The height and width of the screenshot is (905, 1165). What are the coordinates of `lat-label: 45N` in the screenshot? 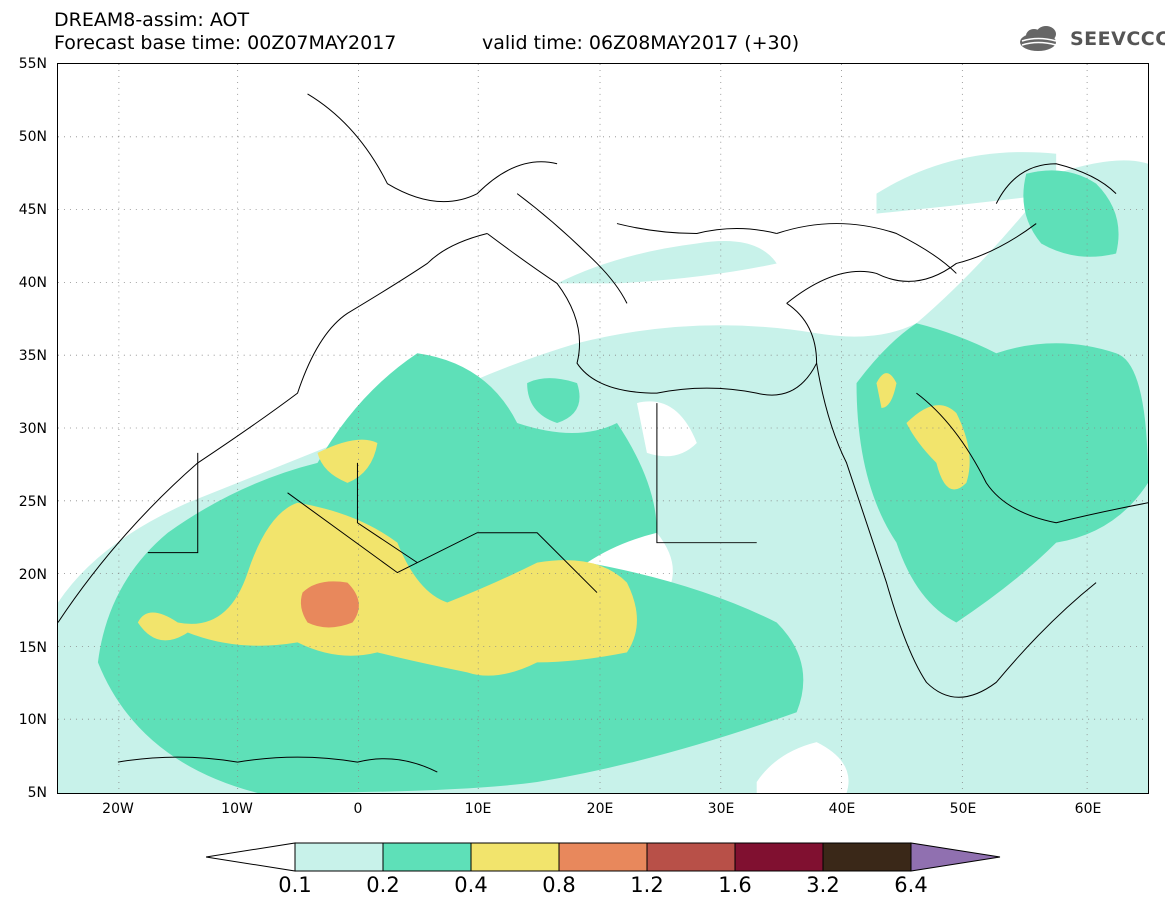 It's located at (32, 210).